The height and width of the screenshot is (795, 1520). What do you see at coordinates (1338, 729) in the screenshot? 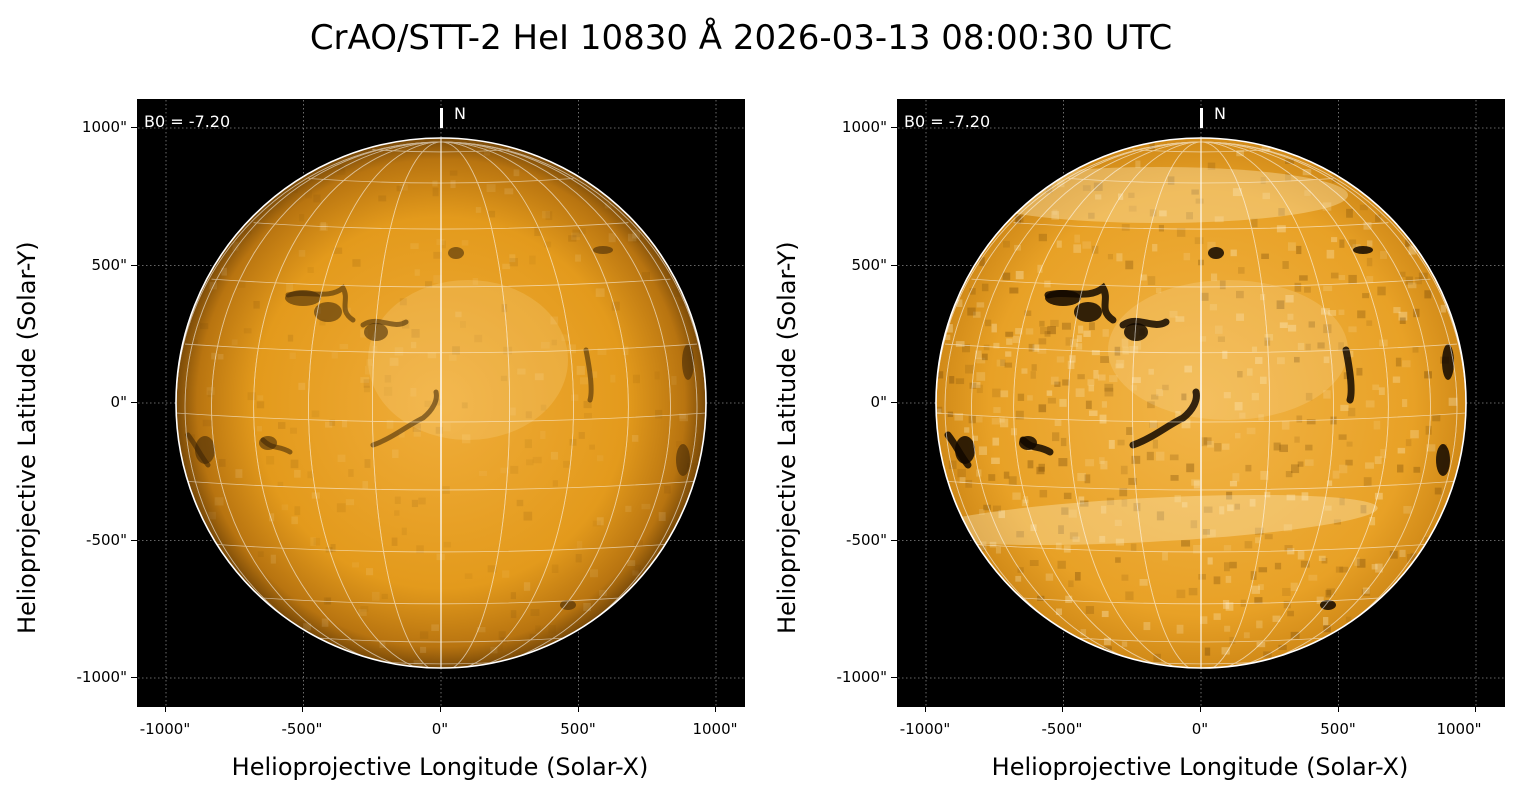
I see `right-xtick-500: 500"` at bounding box center [1338, 729].